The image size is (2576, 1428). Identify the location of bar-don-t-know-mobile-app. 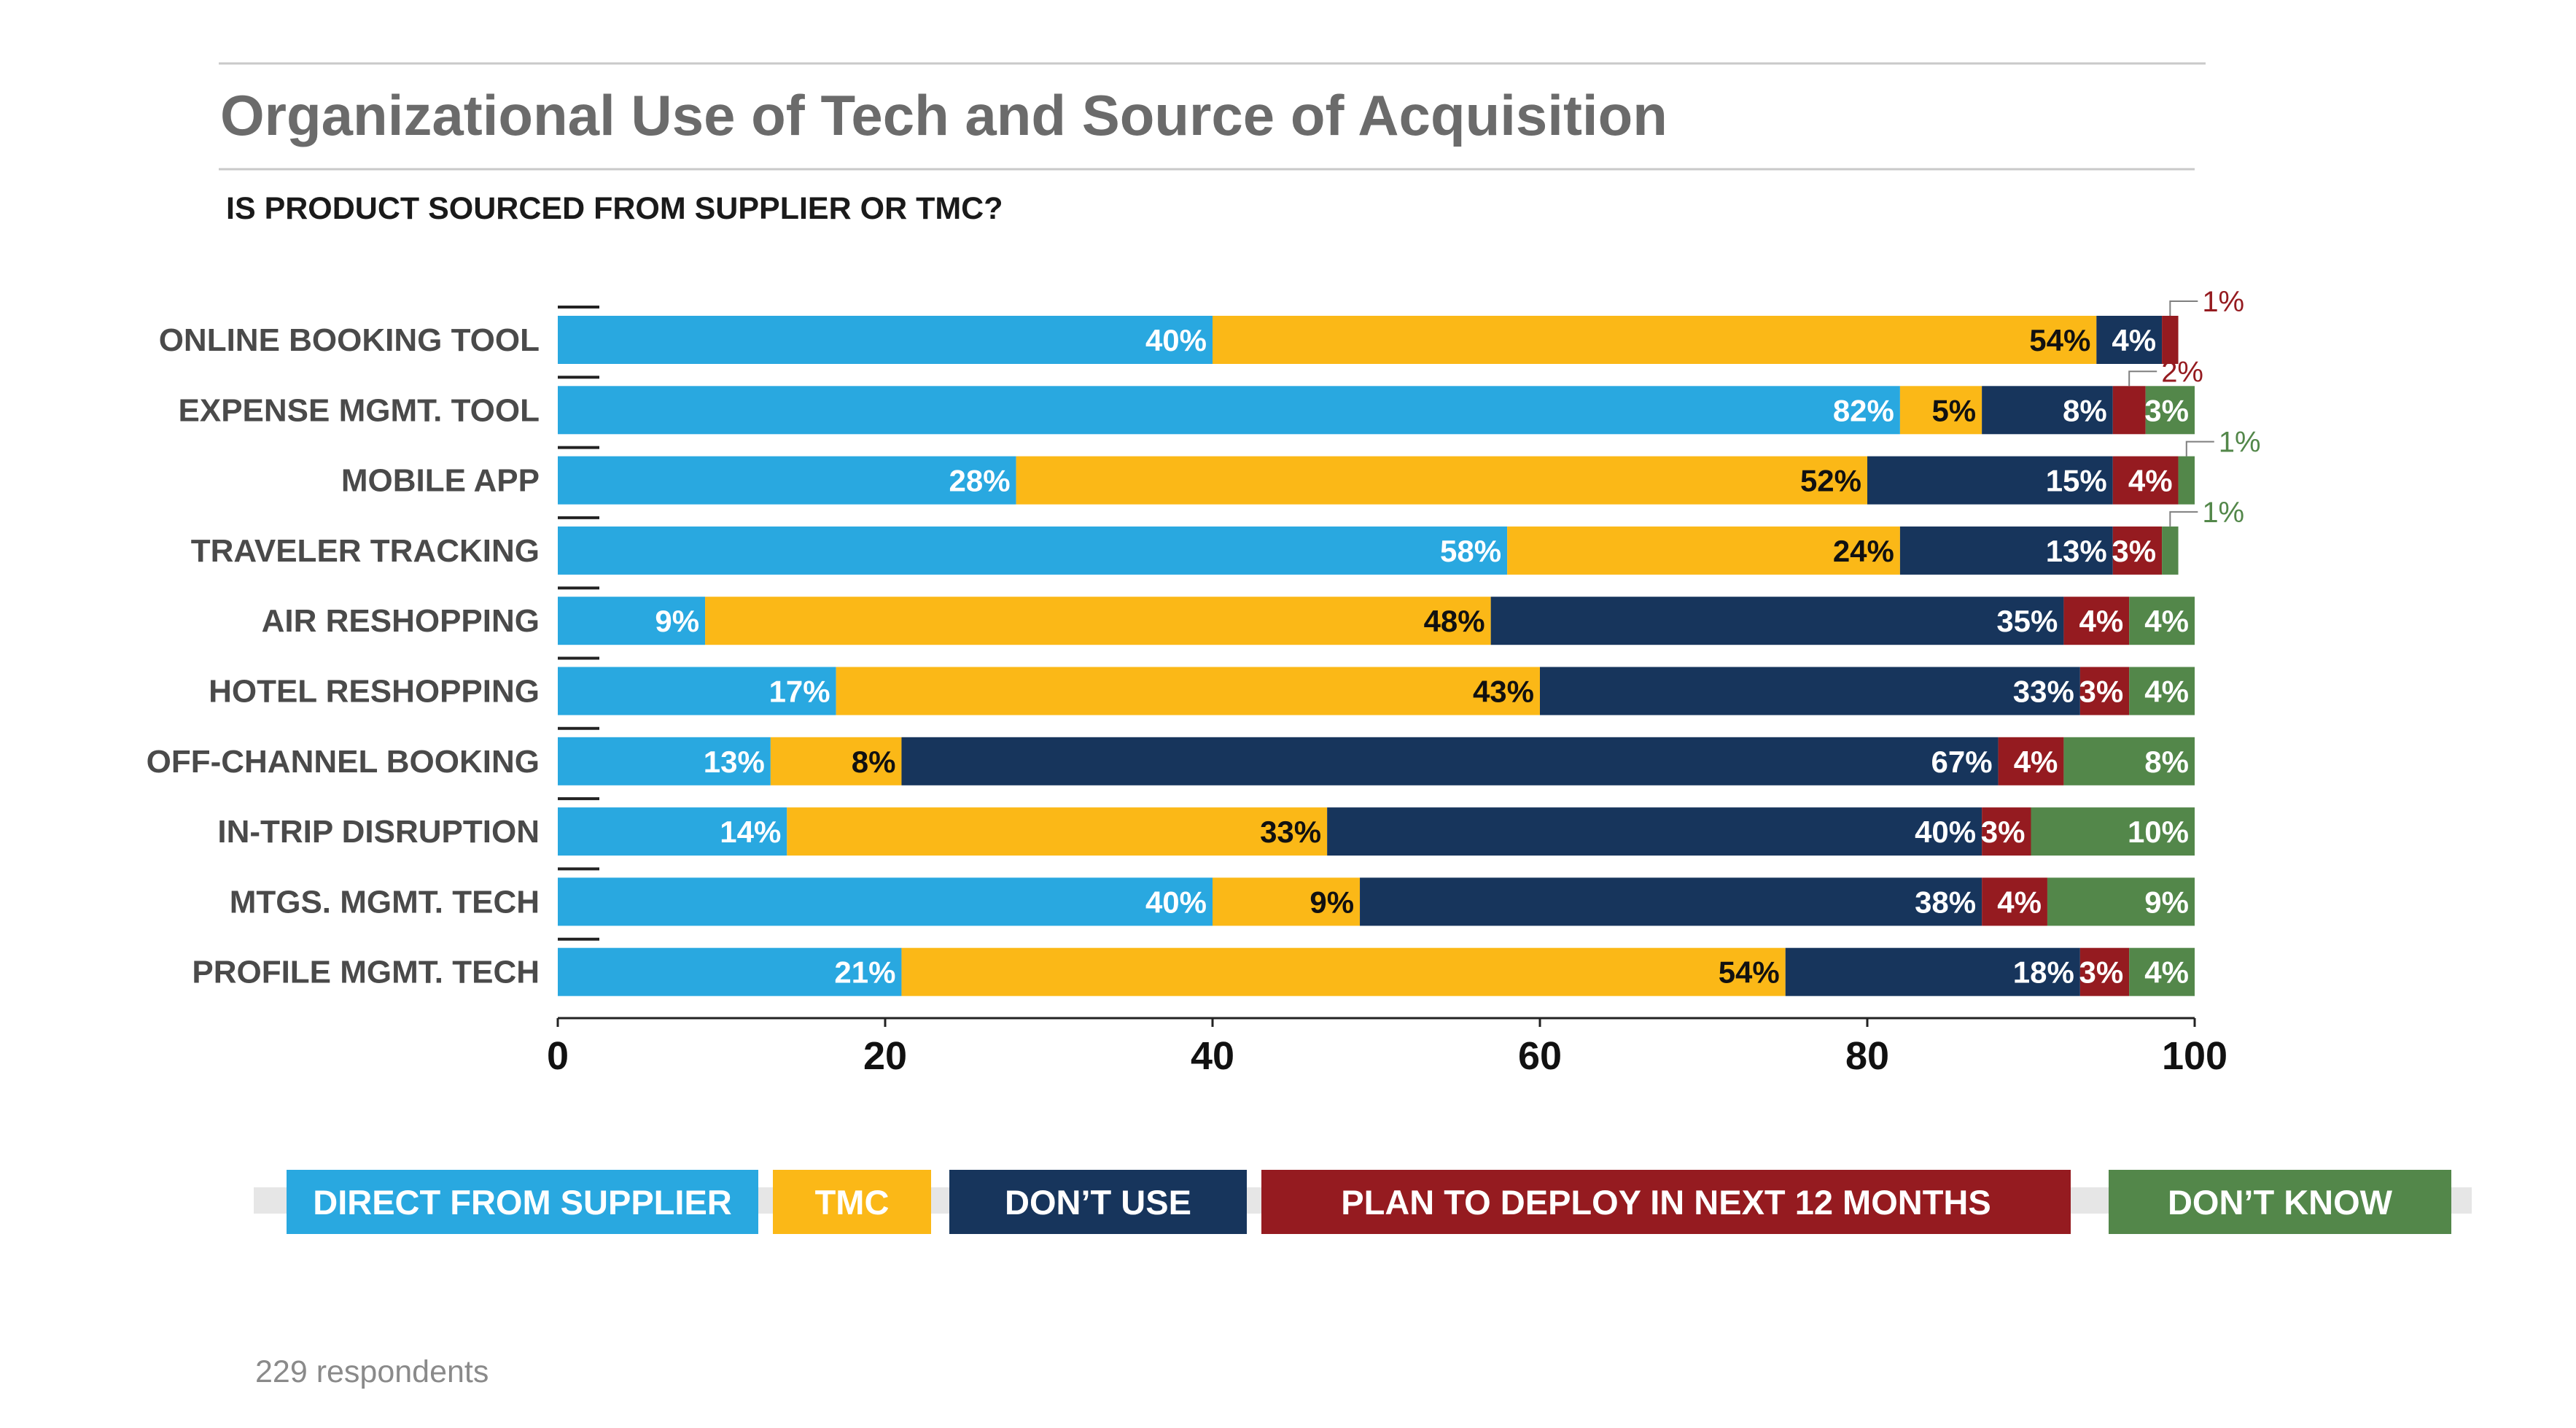
(2186, 480).